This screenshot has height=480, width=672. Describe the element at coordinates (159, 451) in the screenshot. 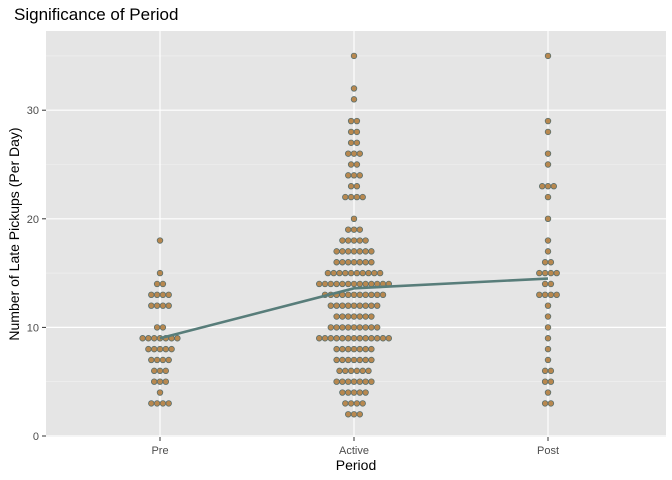

I see `x-tick-label: Pre` at that location.